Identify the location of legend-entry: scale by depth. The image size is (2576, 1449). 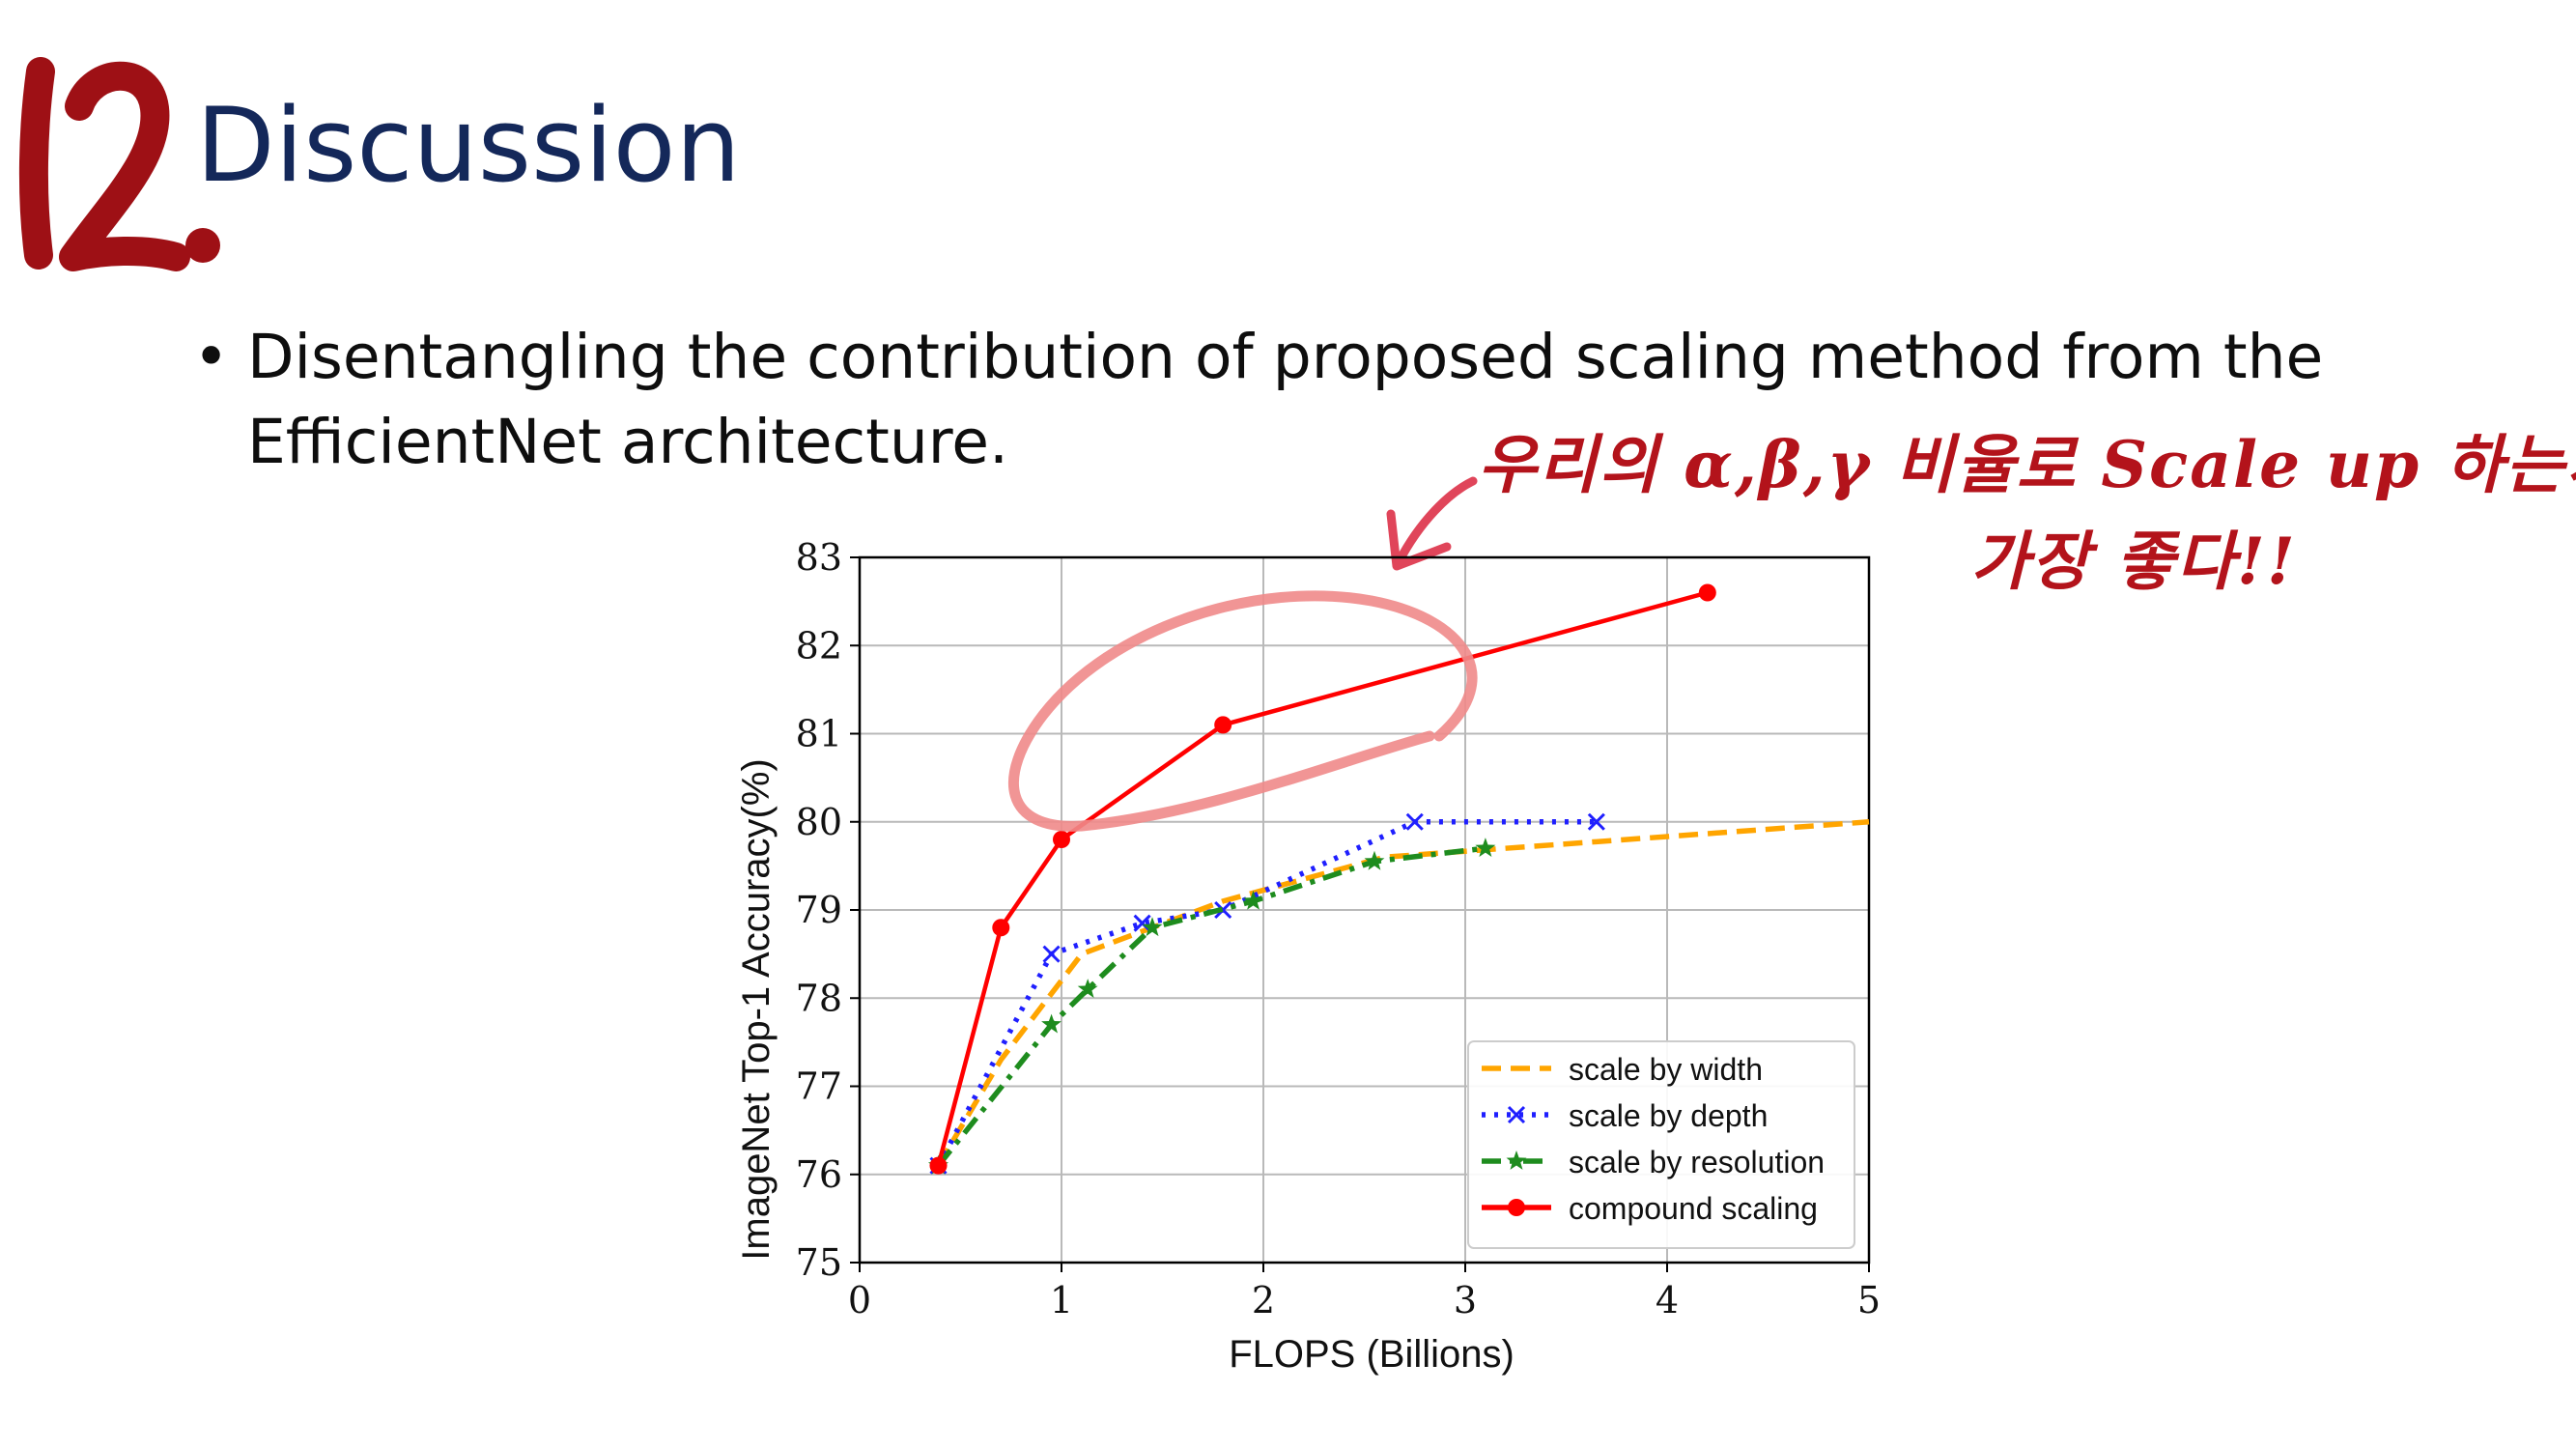
(1668, 1115).